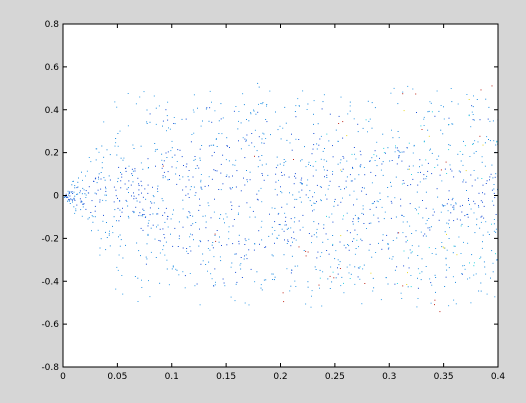 The image size is (526, 403). Describe the element at coordinates (63, 377) in the screenshot. I see `x-tick-label: 0` at that location.